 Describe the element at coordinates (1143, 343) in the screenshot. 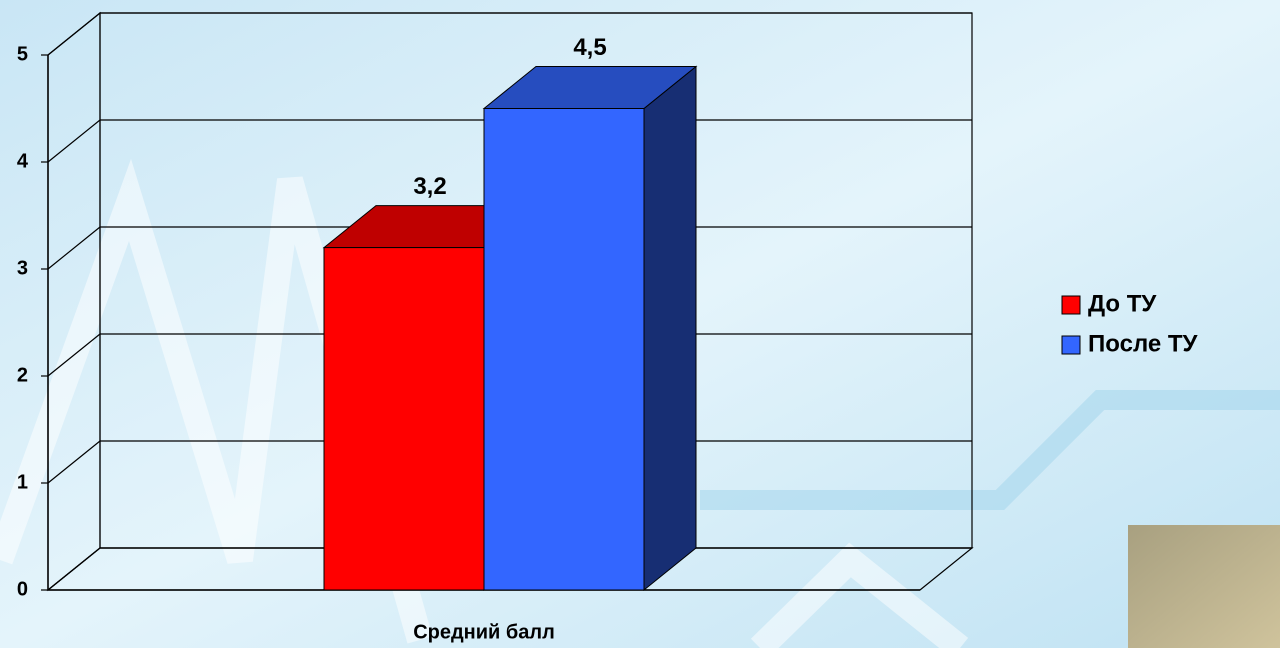

I see `legend-label: После ТУ` at that location.